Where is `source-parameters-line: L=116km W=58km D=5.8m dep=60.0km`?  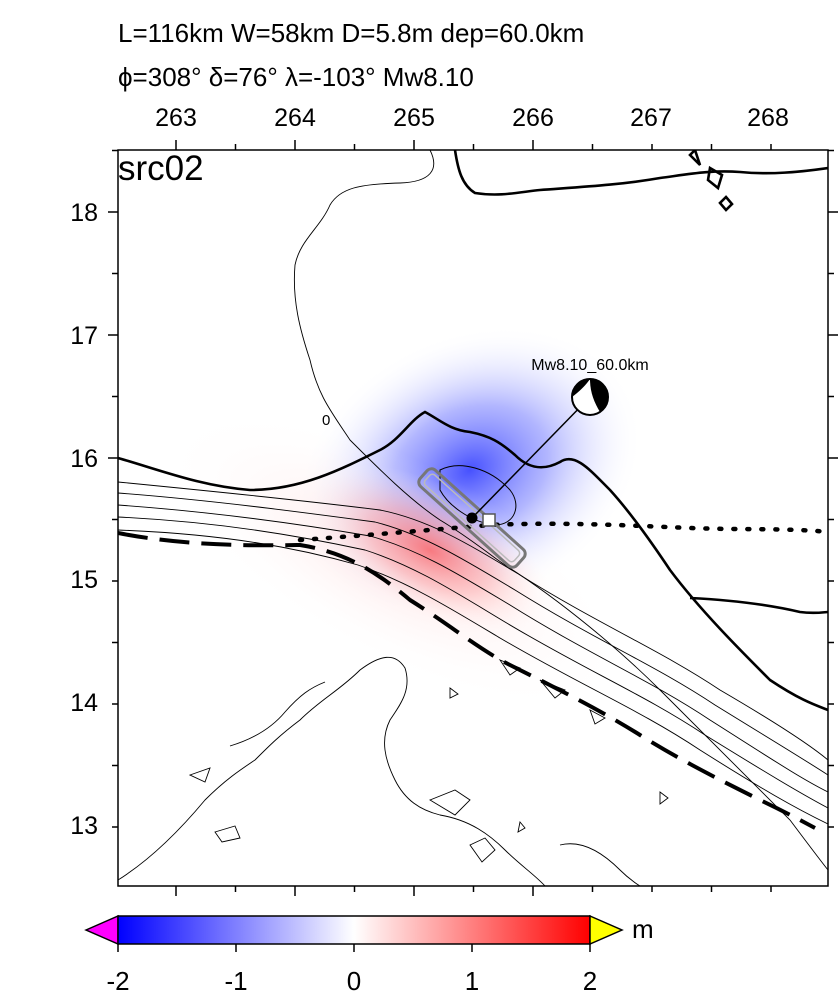
source-parameters-line: L=116km W=58km D=5.8m dep=60.0km is located at coordinates (351, 33).